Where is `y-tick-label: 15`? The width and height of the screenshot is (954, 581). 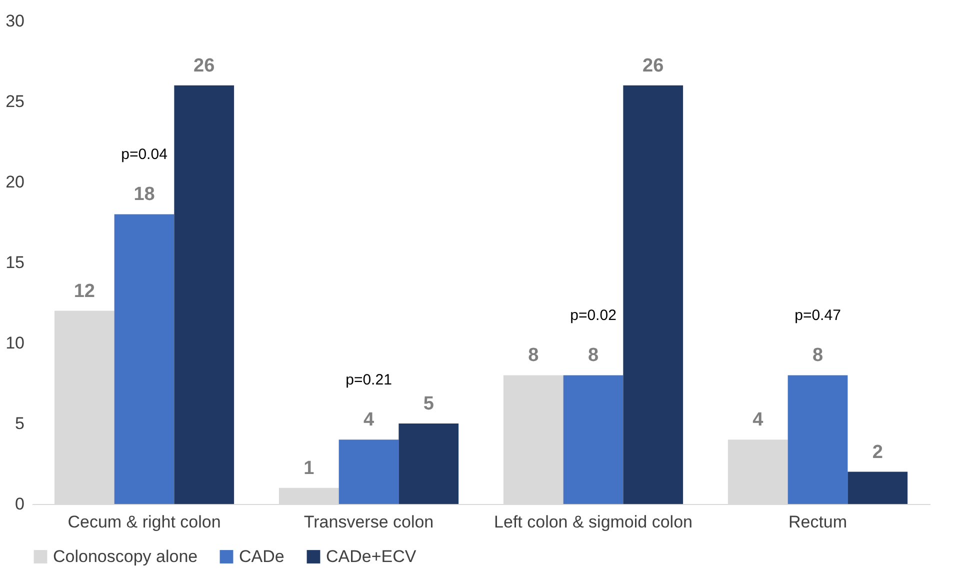 y-tick-label: 15 is located at coordinates (15, 262).